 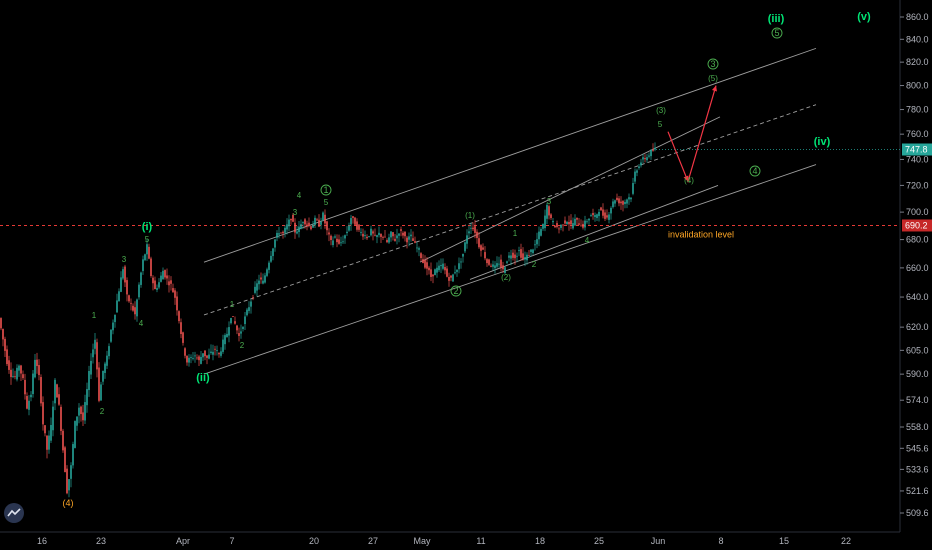 What do you see at coordinates (689, 180) in the screenshot?
I see `wave-label: (4)` at bounding box center [689, 180].